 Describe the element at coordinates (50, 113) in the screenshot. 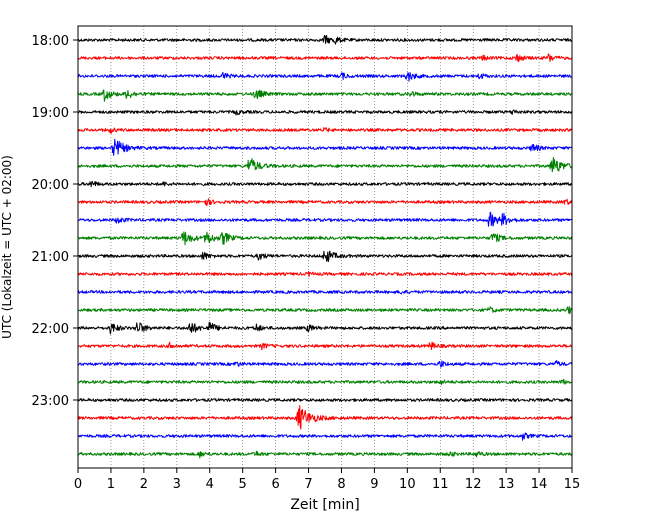

I see `y-tick-label: 19:00` at that location.